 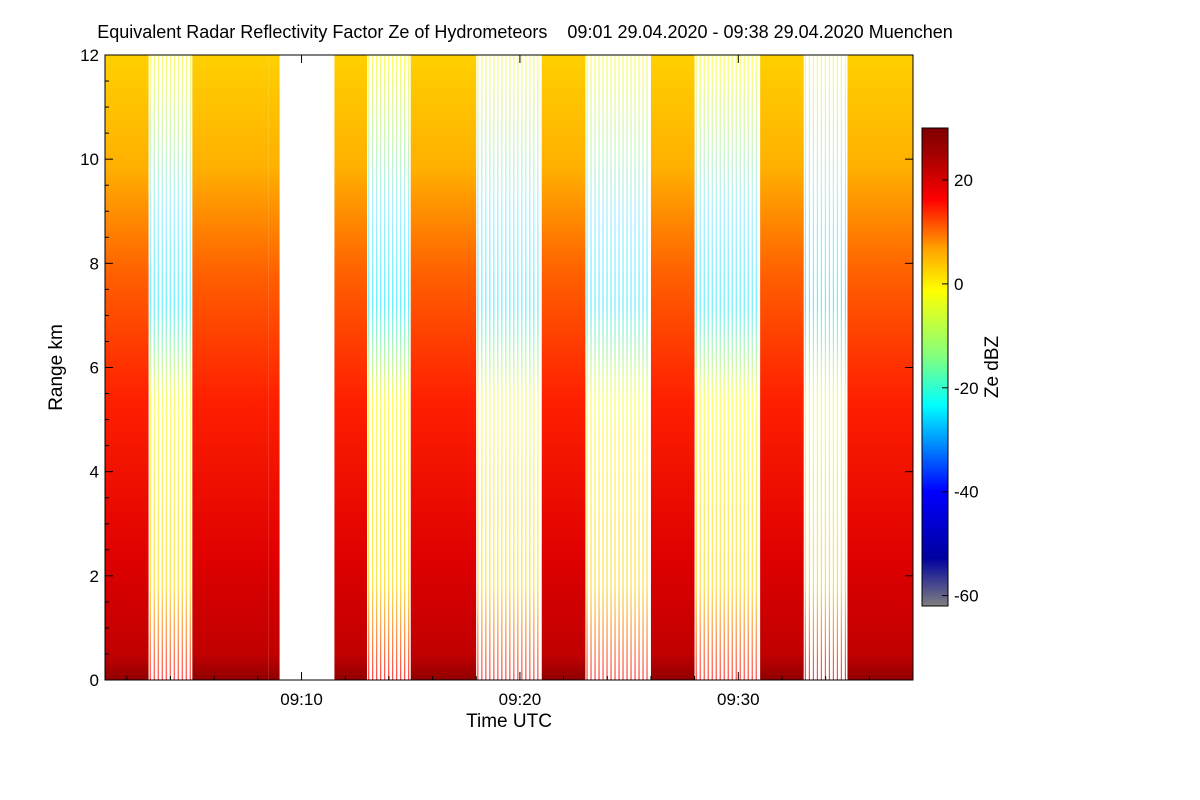 What do you see at coordinates (992, 366) in the screenshot?
I see `colorbar-label: Ze dBZ` at bounding box center [992, 366].